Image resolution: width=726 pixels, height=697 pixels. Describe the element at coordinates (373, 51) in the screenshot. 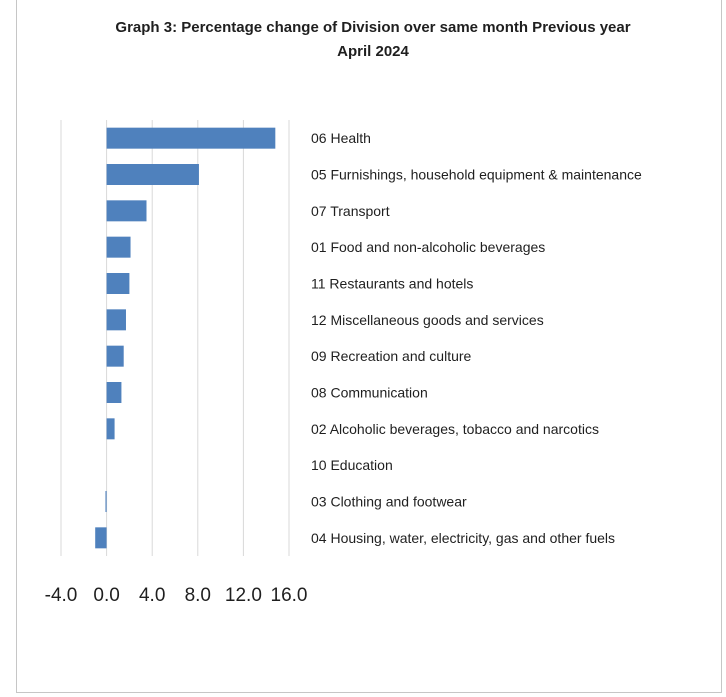

I see `chart-subtitle: April 2024` at that location.